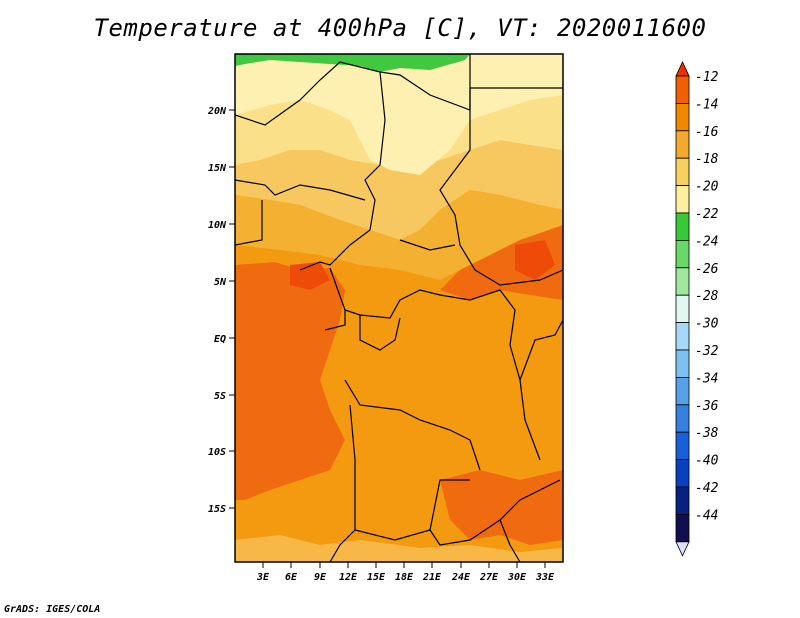  Describe the element at coordinates (399, 548) in the screenshot. I see `field-band-16-south` at that location.